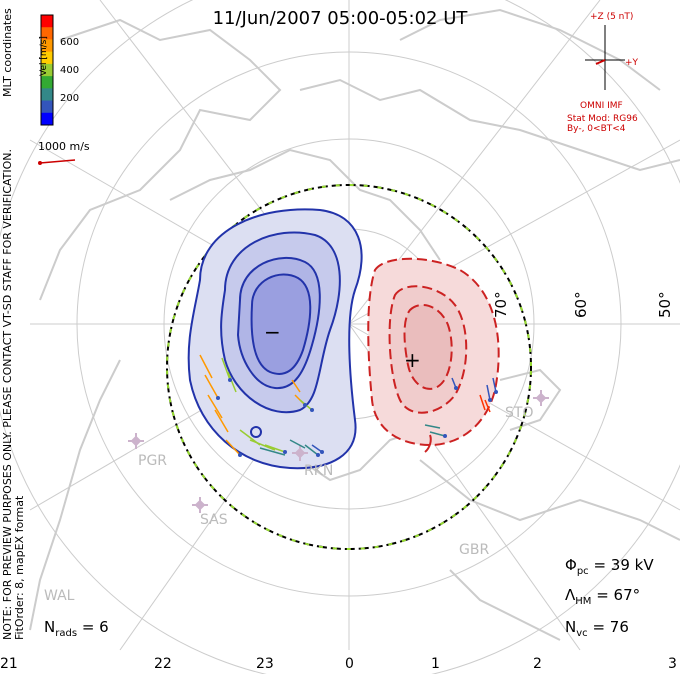  I want to click on phi-pc-stat: Φpc = 39 kV, so click(609, 566).